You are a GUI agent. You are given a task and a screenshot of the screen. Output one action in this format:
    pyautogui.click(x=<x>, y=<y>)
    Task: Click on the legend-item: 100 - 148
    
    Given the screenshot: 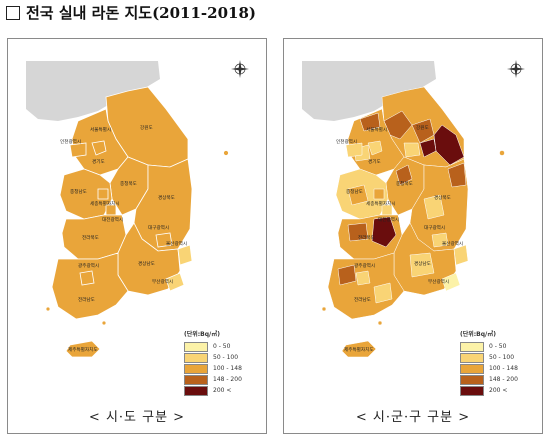 What is the action you would take?
    pyautogui.click(x=497, y=368)
    